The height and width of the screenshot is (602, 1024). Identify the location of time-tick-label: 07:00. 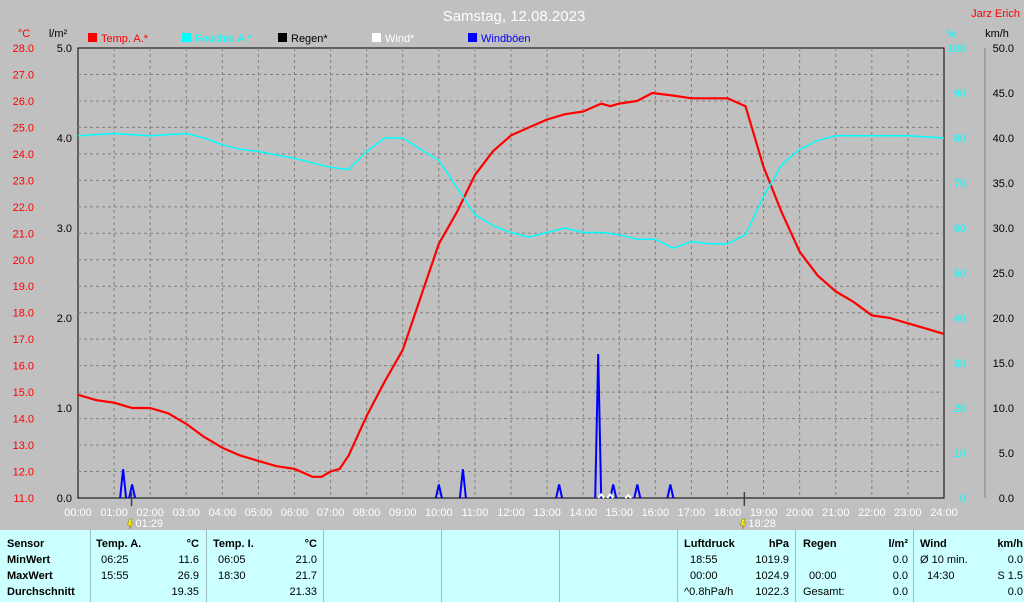
(331, 513).